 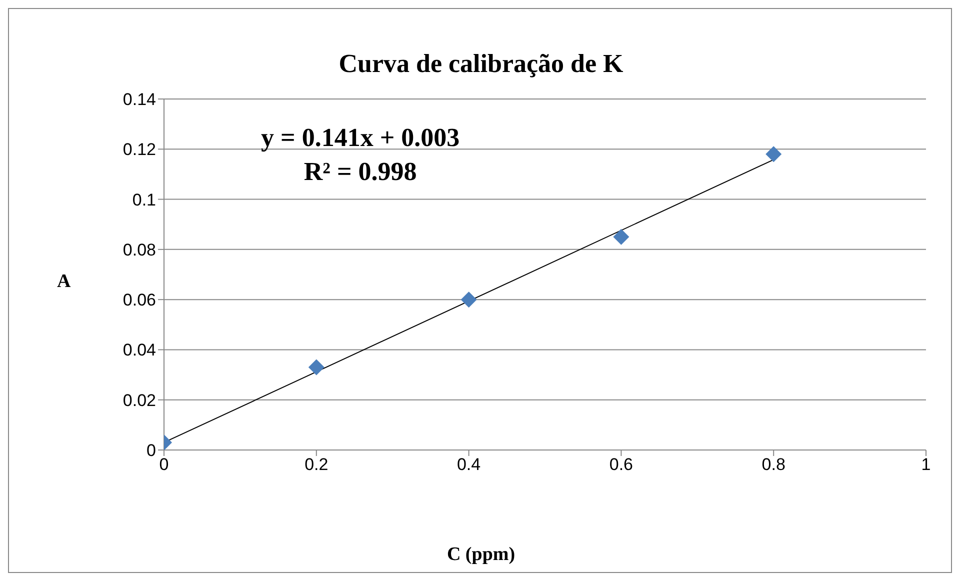 I want to click on x-tick-label: 1, so click(x=926, y=464).